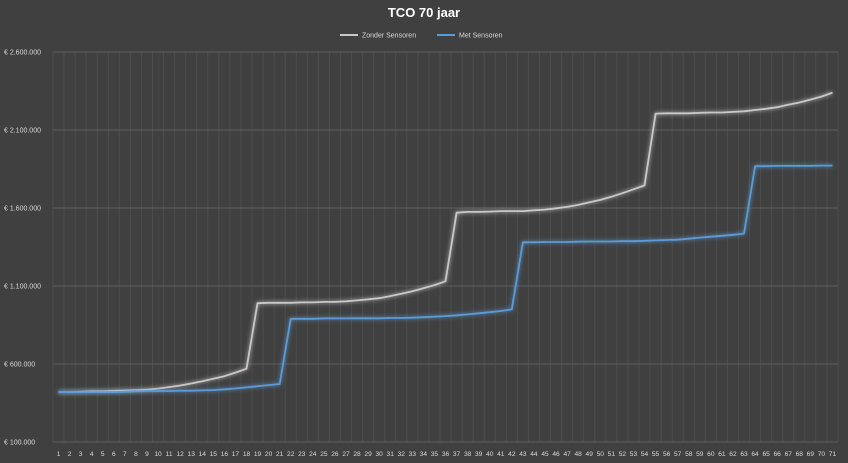 The width and height of the screenshot is (848, 463). I want to click on x-tick-label: 21, so click(280, 454).